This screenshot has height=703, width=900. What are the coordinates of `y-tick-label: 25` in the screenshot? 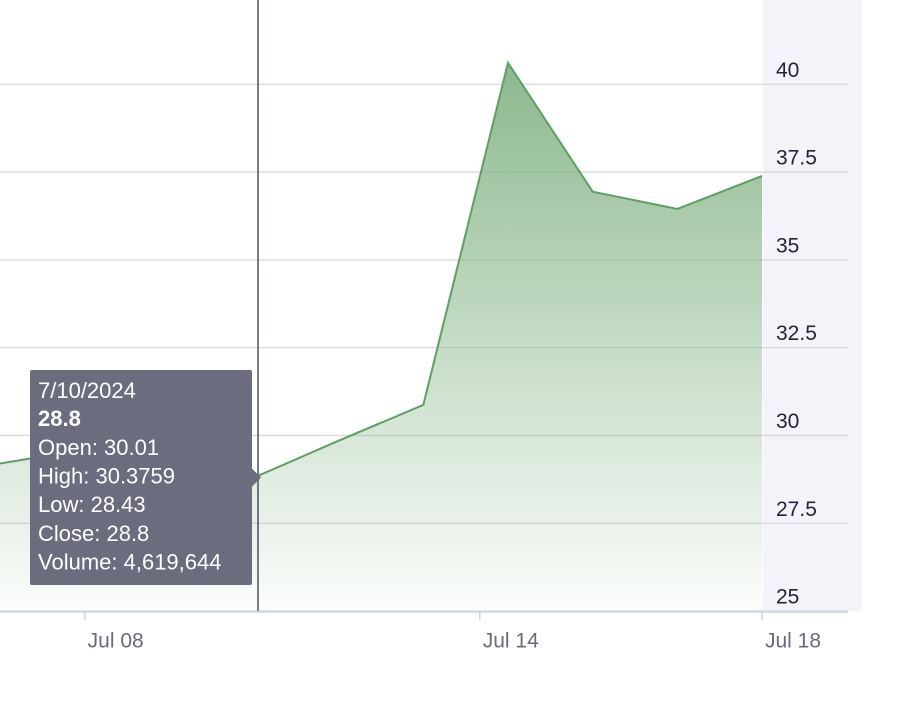 It's located at (787, 597).